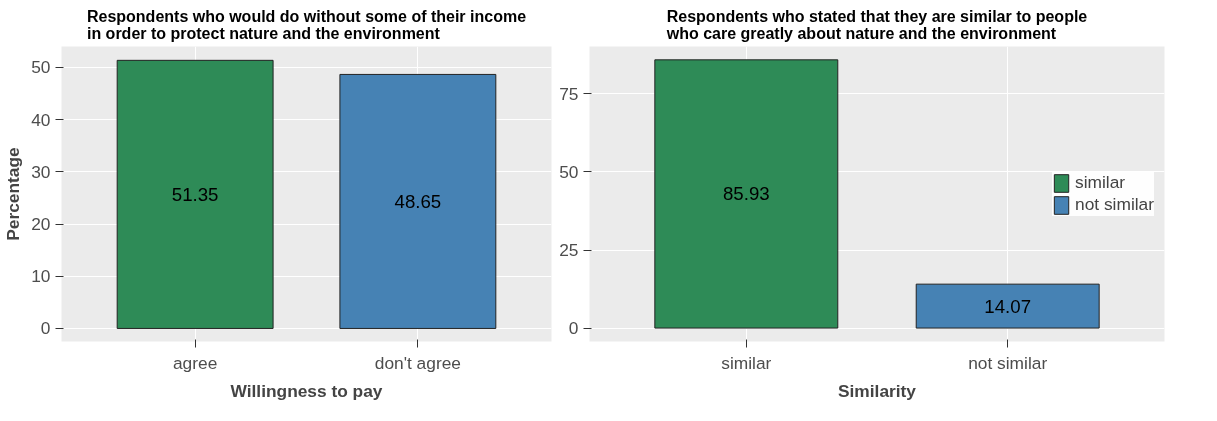 The height and width of the screenshot is (421, 1217). Describe the element at coordinates (41, 224) in the screenshot. I see `y-tick-label: 20` at that location.